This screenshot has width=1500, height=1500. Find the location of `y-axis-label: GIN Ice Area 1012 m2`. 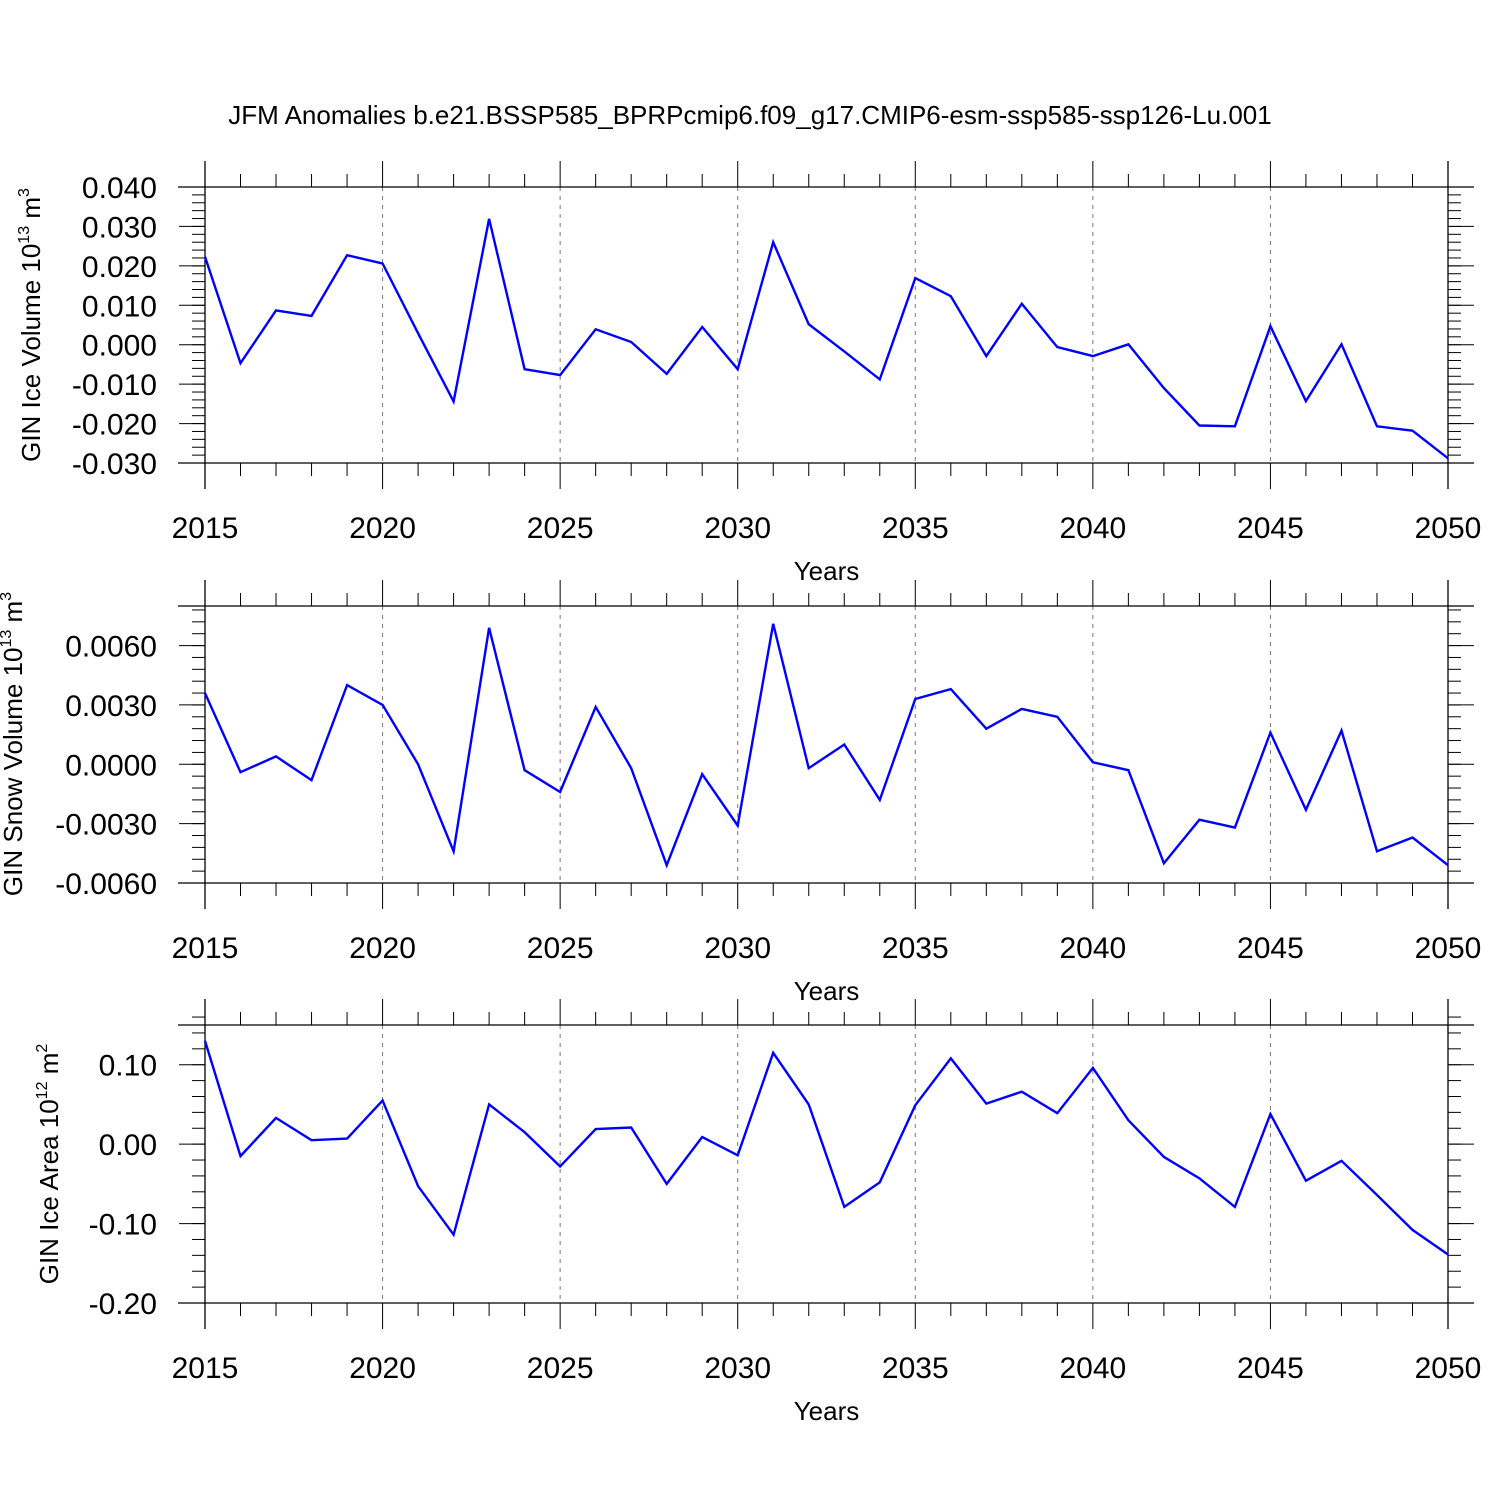

y-axis-label: GIN Ice Area 1012 m2 is located at coordinates (49, 1164).